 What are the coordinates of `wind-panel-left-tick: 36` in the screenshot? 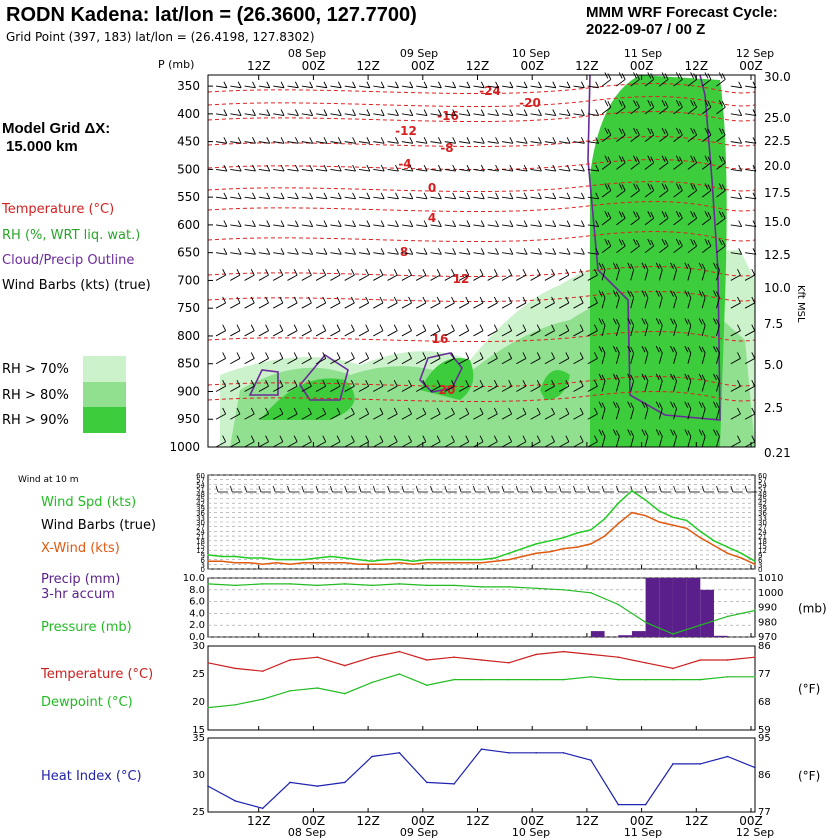 It's located at (200, 514).